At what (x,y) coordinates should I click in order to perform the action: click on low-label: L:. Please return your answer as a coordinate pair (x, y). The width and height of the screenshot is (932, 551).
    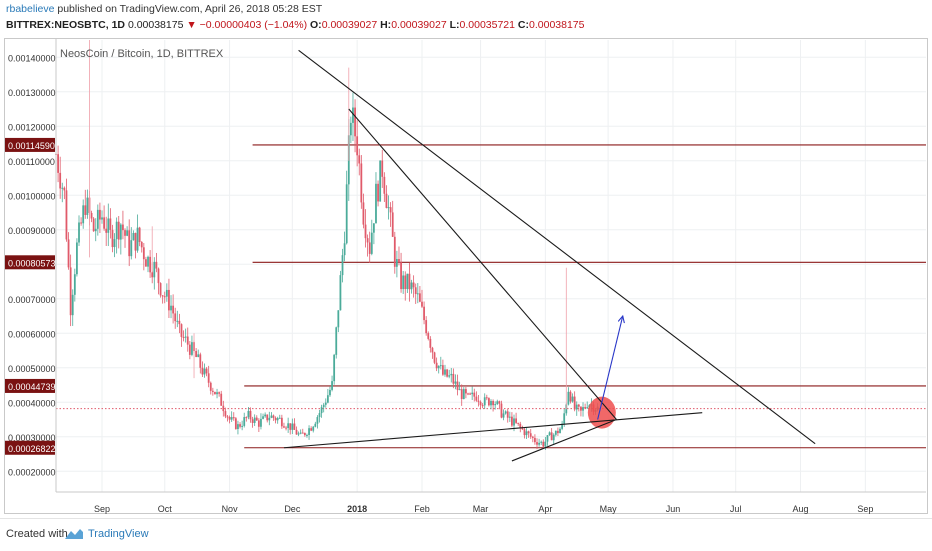
    Looking at the image, I should click on (454, 25).